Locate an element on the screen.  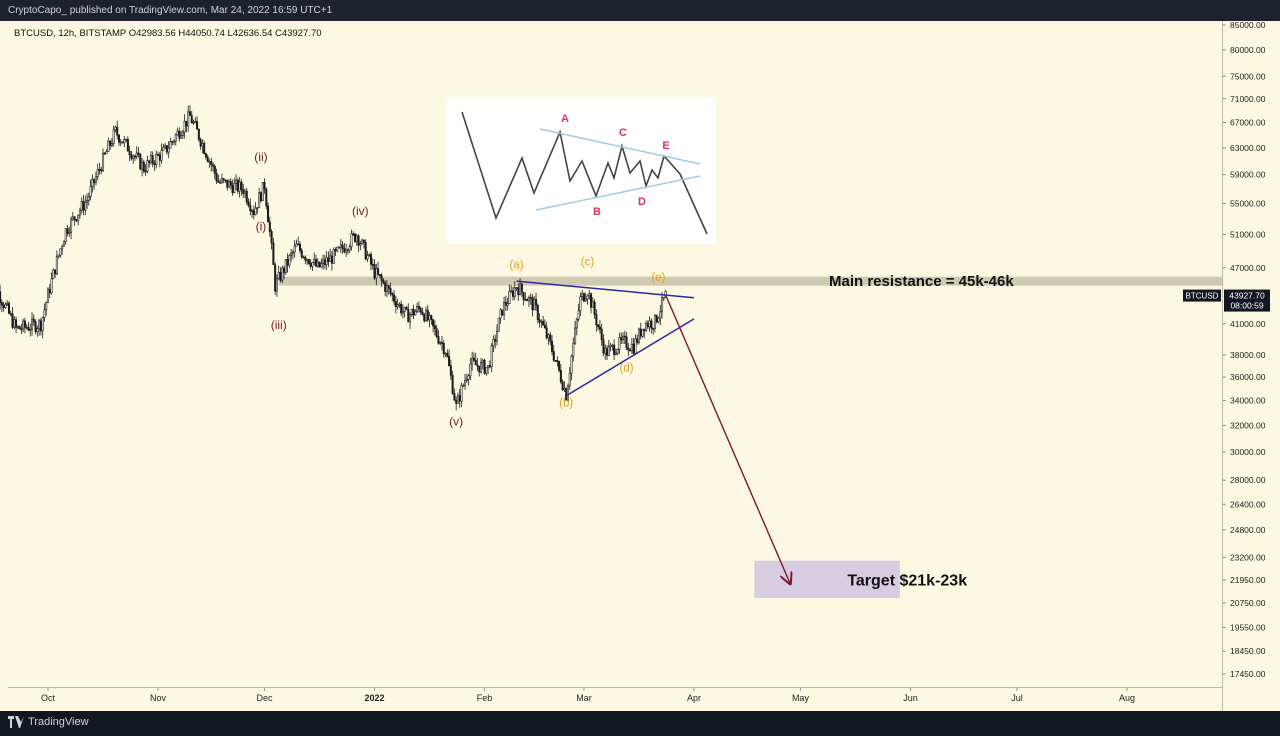
time-tick-label: Aug is located at coordinates (1127, 698).